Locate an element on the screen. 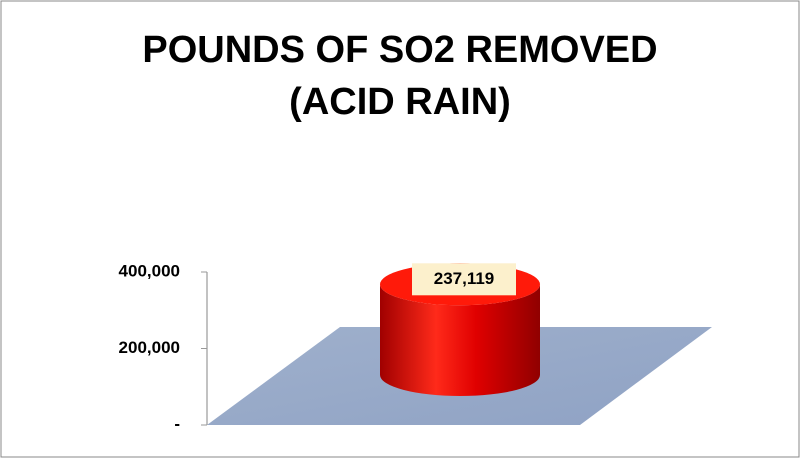  y-tick-label: - is located at coordinates (177, 423).